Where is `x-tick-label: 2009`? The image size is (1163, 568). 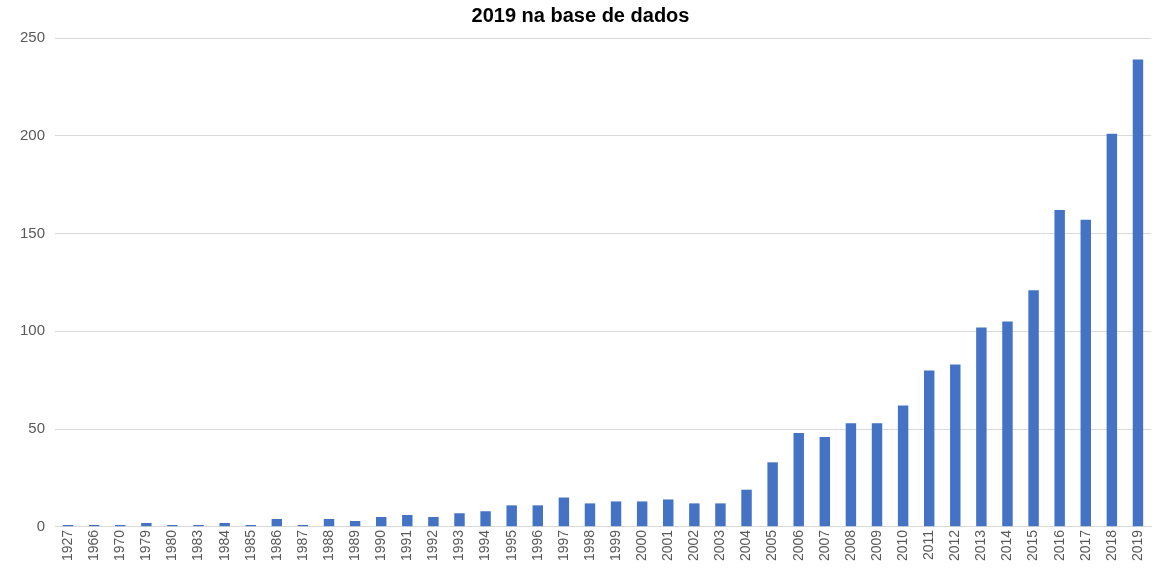
x-tick-label: 2009 is located at coordinates (875, 545).